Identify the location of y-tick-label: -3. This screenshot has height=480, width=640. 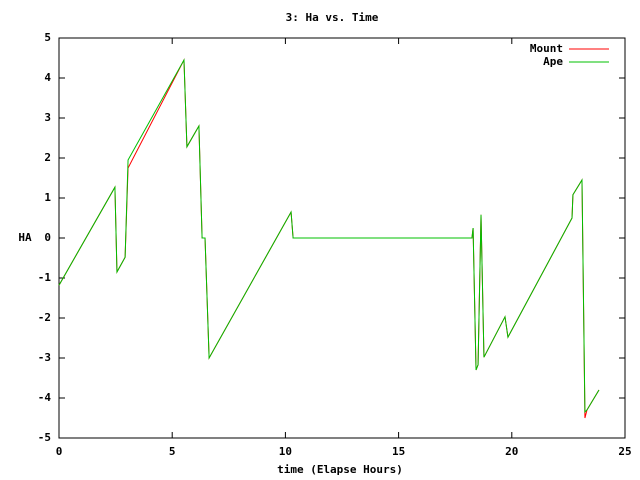
(44, 357).